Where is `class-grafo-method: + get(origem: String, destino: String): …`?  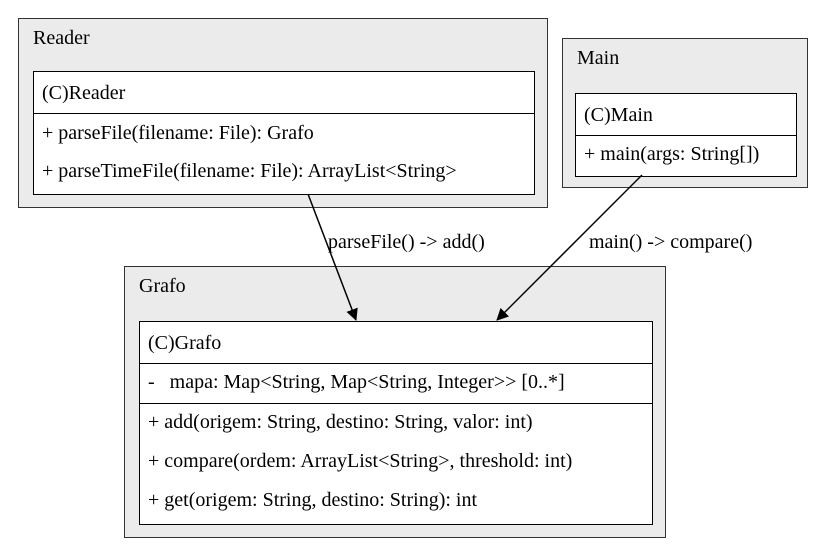 class-grafo-method: + get(origem: String, destino: String): … is located at coordinates (313, 500).